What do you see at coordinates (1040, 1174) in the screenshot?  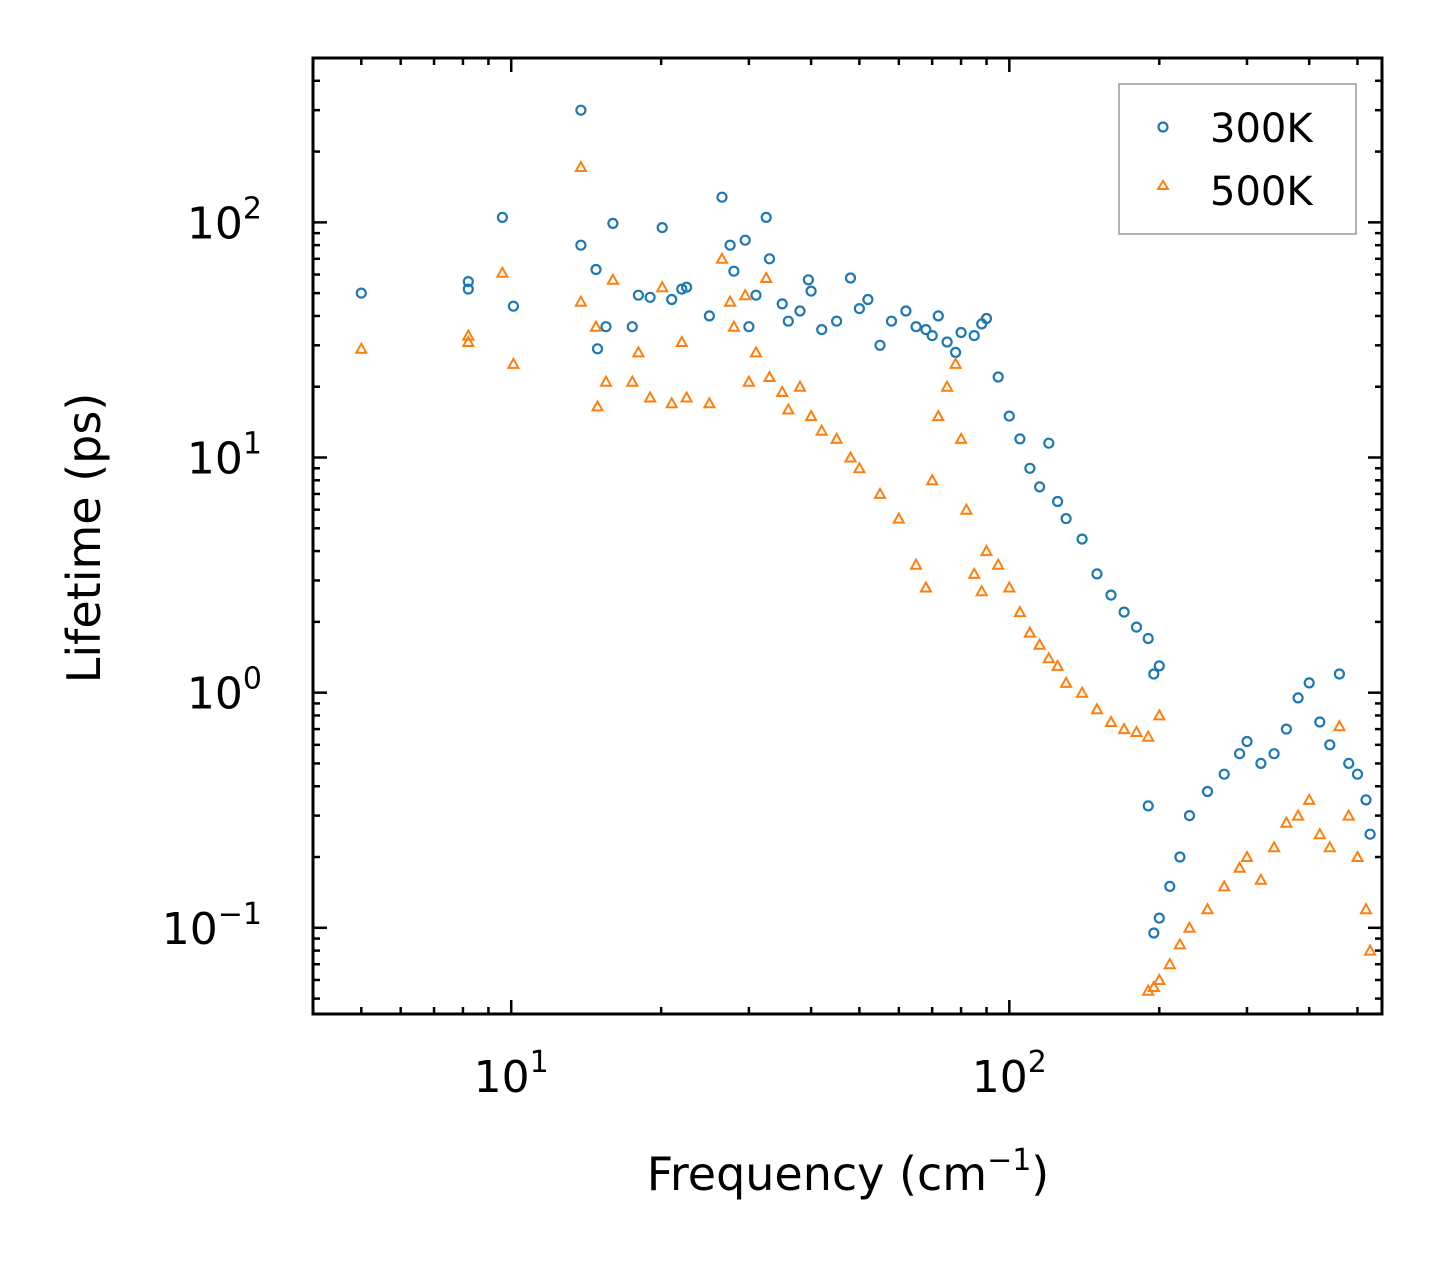 I see `x-axis-title-end: )` at bounding box center [1040, 1174].